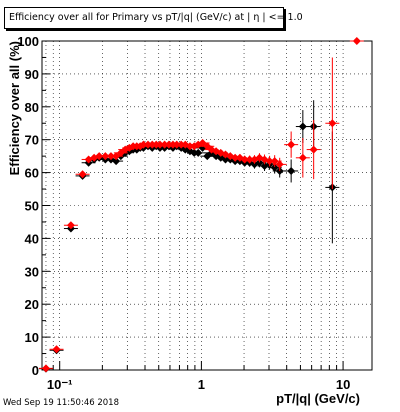 The image size is (400, 412). Describe the element at coordinates (32, 304) in the screenshot. I see `y-tick-label: 20` at that location.